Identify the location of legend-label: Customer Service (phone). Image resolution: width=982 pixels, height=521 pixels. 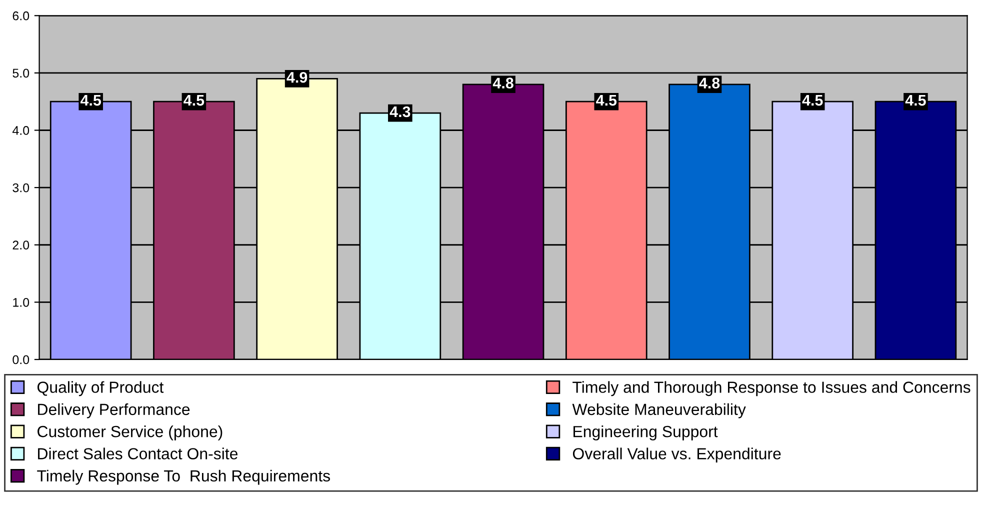
(130, 433).